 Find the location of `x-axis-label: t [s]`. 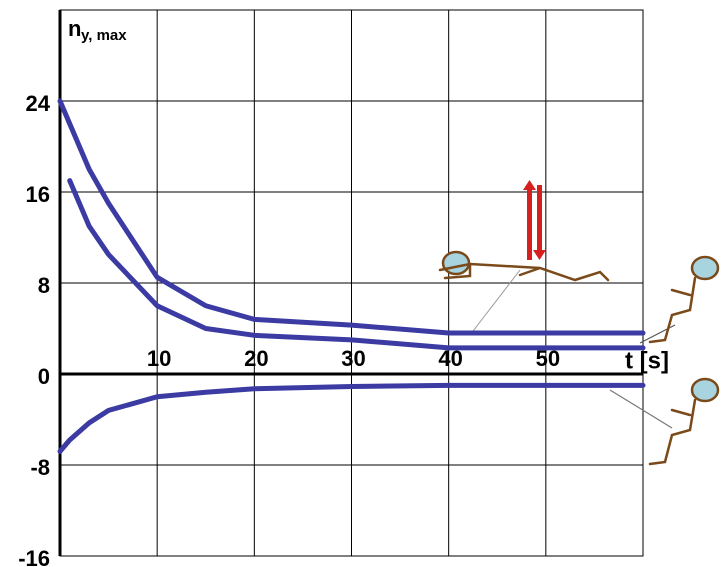

x-axis-label: t [s] is located at coordinates (647, 360).